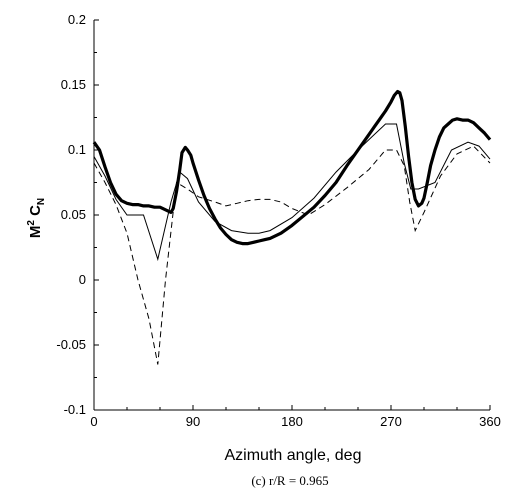 Image resolution: width=512 pixels, height=497 pixels. I want to click on y-label-sup: 2, so click(31, 223).